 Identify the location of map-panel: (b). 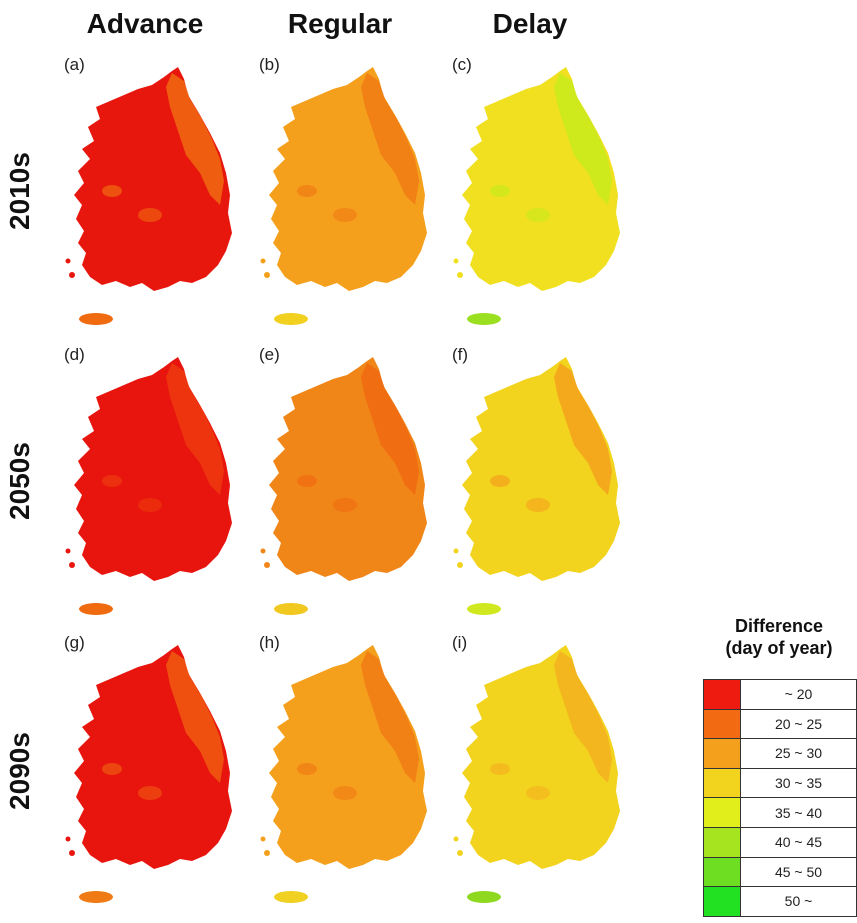
(350, 200).